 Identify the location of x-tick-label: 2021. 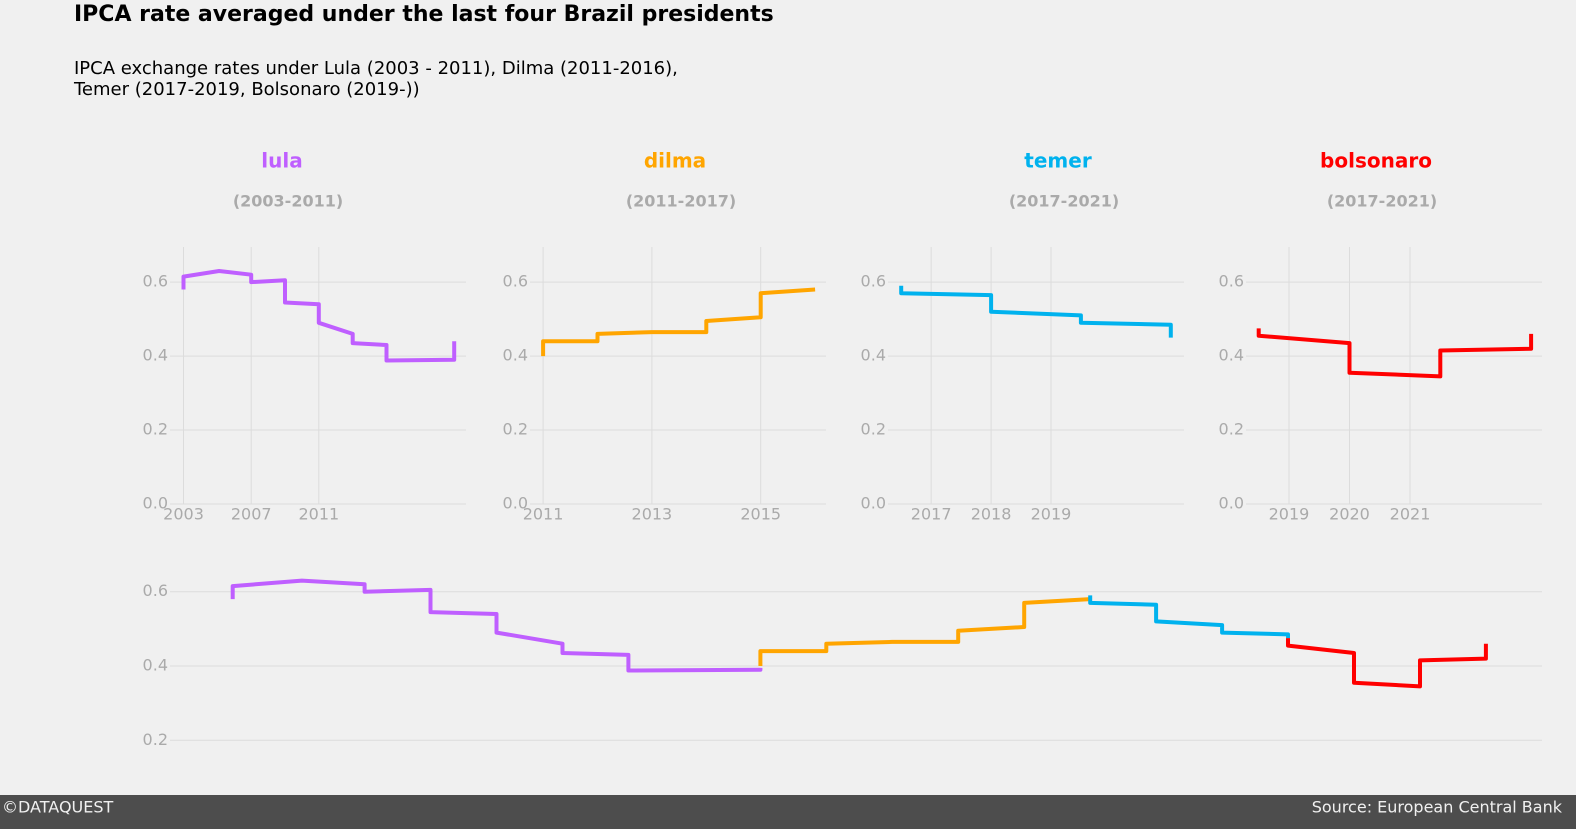
(1410, 514).